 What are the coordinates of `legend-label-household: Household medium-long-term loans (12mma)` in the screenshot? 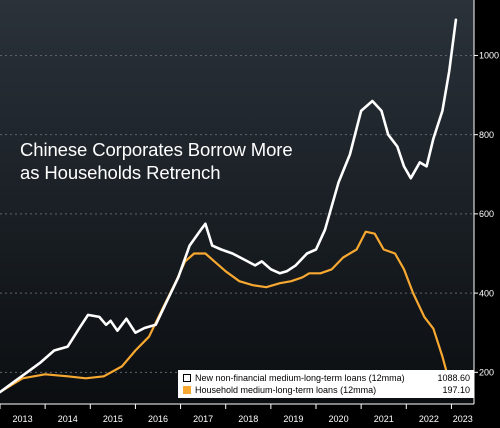 It's located at (286, 390).